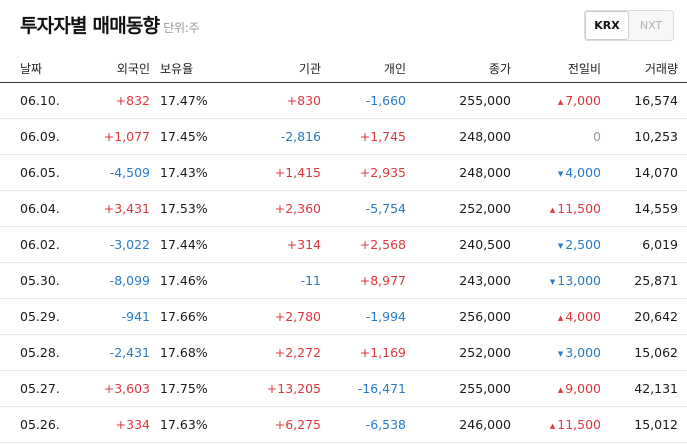  What do you see at coordinates (297, 316) in the screenshot?
I see `institution-net-cell: +2,780` at bounding box center [297, 316].